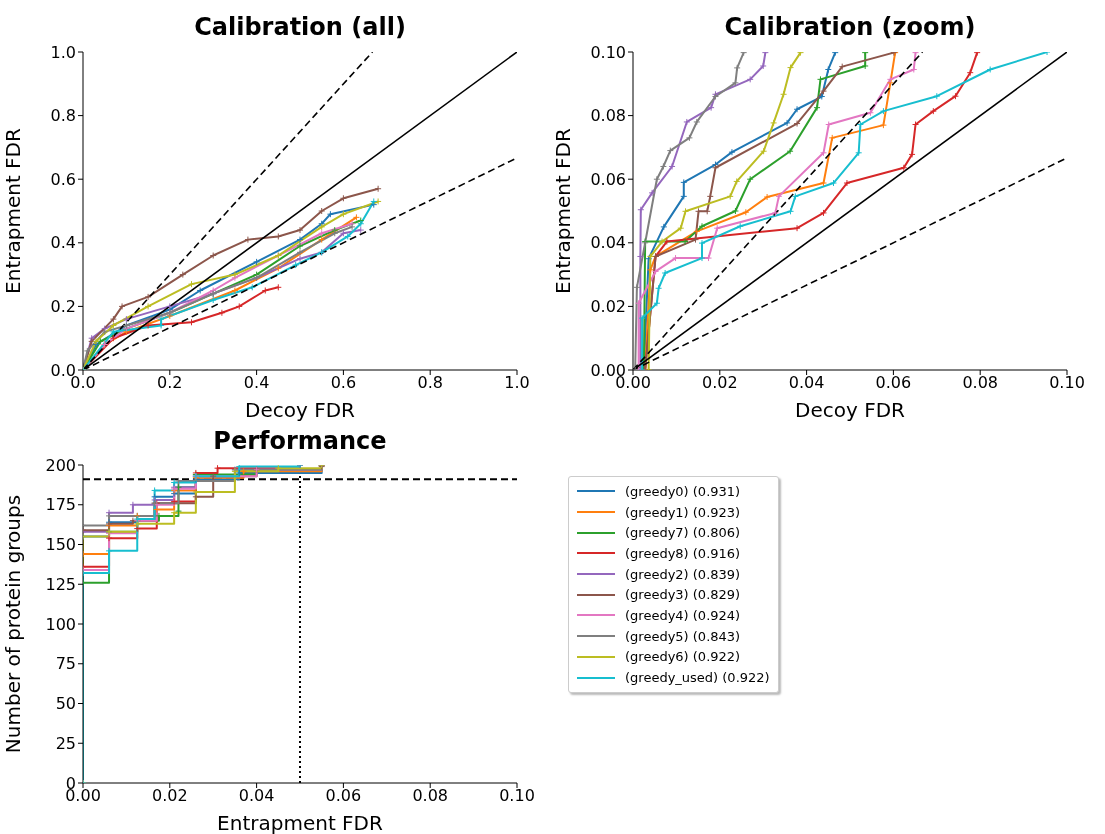 This screenshot has height=834, width=1105. I want to click on legend-label: (greedy6) (0.922), so click(683, 657).